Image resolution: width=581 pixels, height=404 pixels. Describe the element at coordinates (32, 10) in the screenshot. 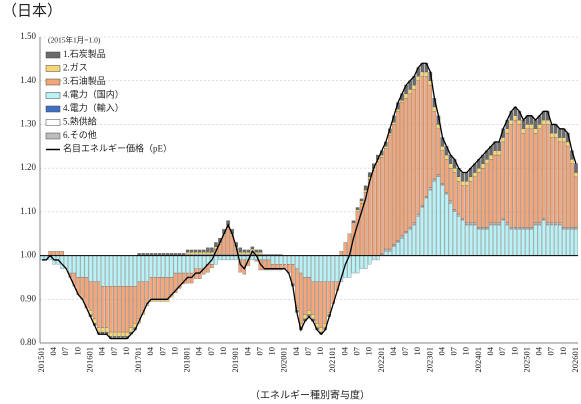

I see `chart-title: （日本）` at that location.